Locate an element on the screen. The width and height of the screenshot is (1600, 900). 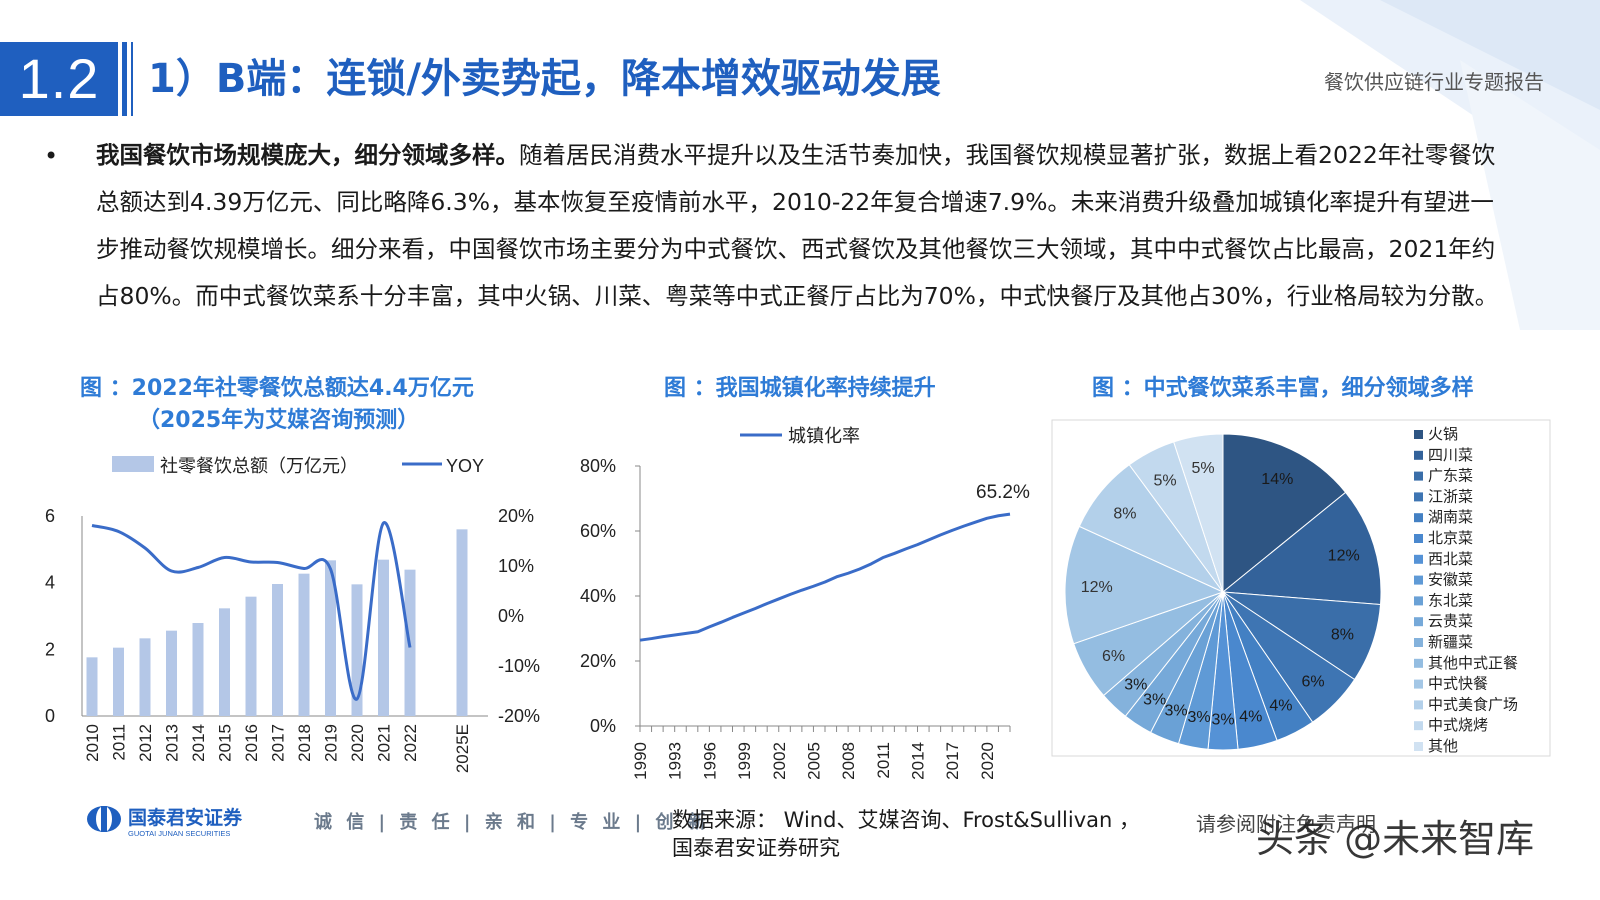
x-tick-label: 2025E is located at coordinates (462, 748).